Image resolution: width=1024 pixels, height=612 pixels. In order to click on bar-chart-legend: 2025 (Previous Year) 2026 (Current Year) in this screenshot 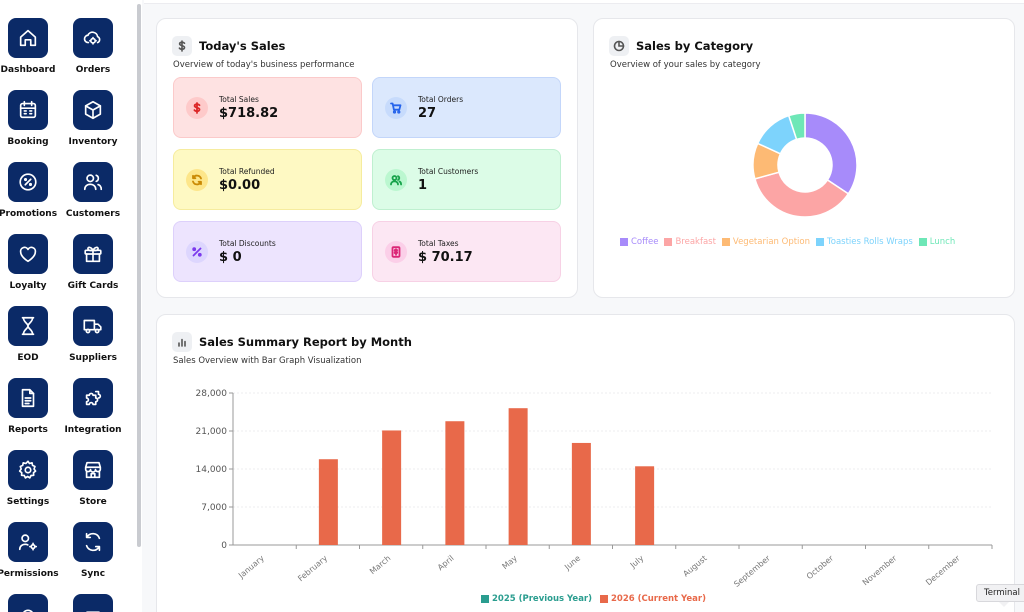, I will do `click(597, 599)`.